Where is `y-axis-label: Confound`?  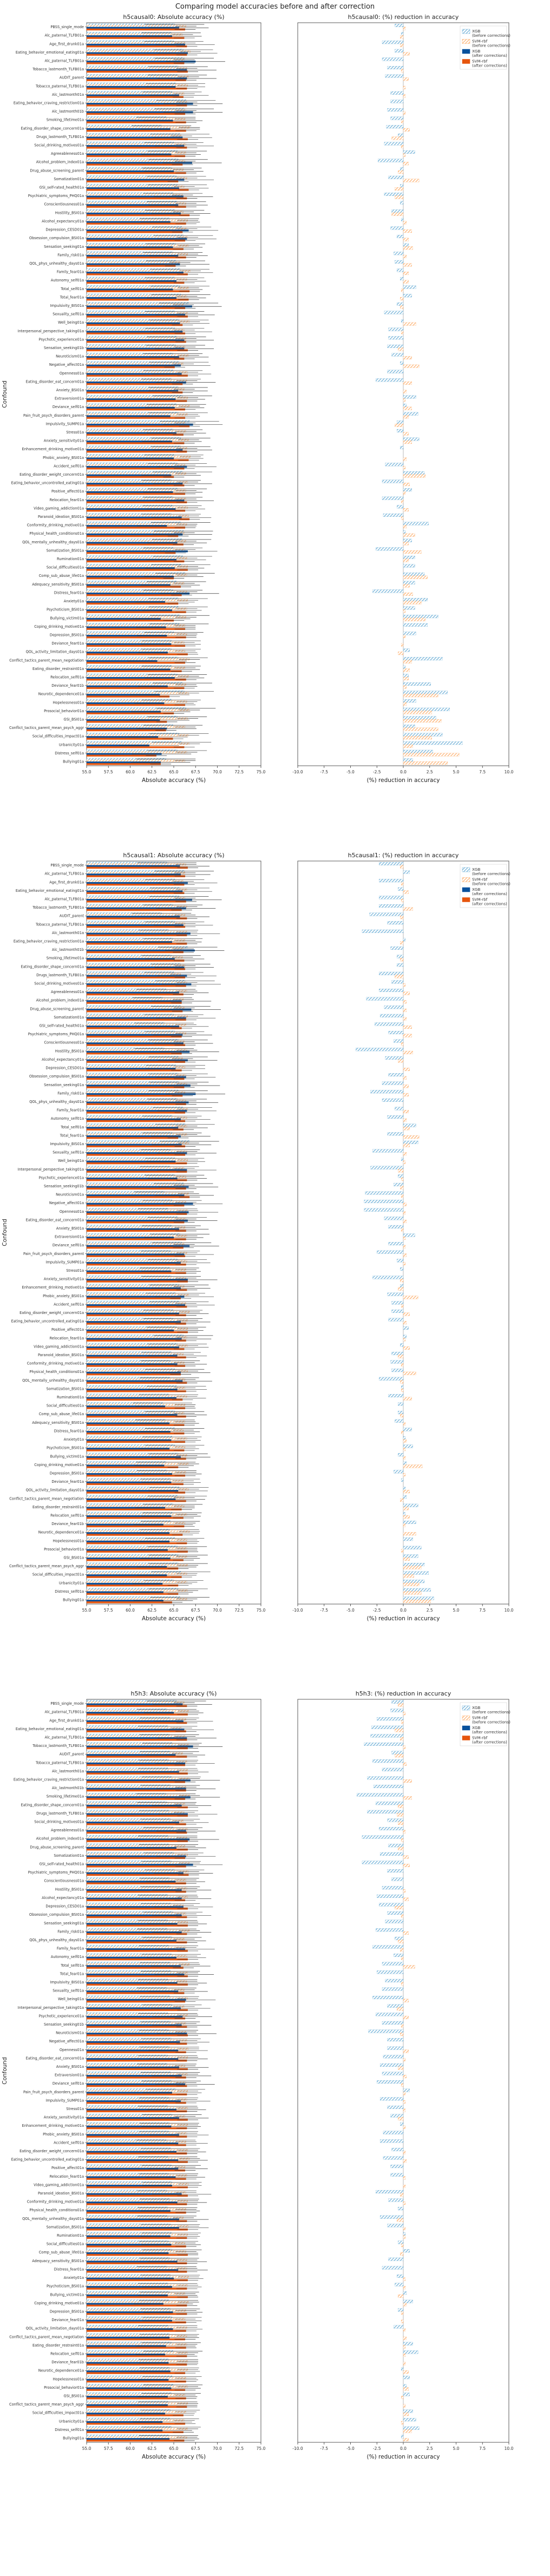
y-axis-label: Confound is located at coordinates (5, 2071).